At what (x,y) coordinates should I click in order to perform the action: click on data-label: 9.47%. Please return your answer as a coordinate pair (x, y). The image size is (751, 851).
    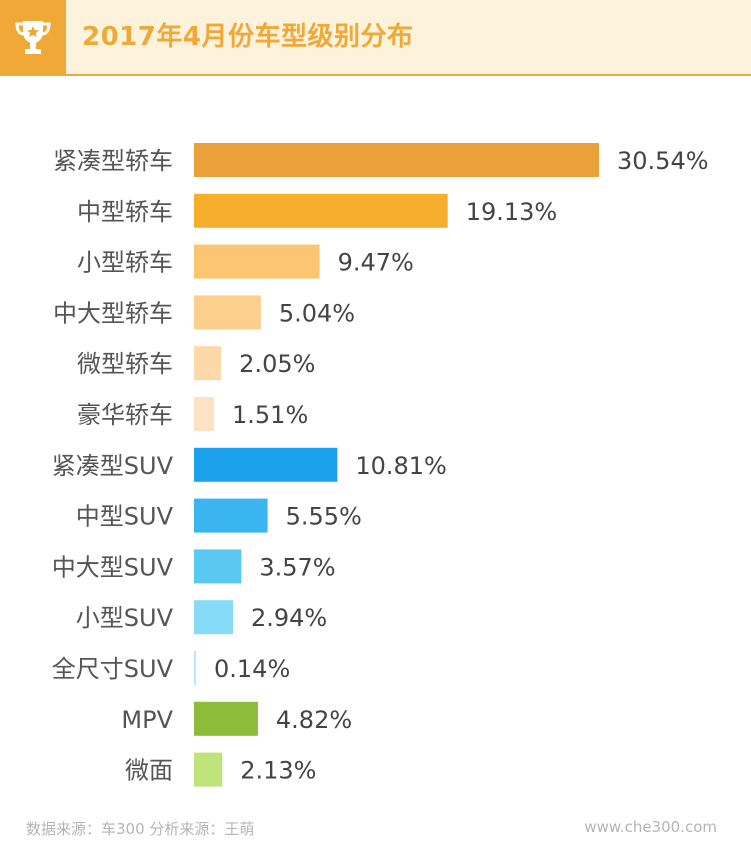
    Looking at the image, I should click on (376, 263).